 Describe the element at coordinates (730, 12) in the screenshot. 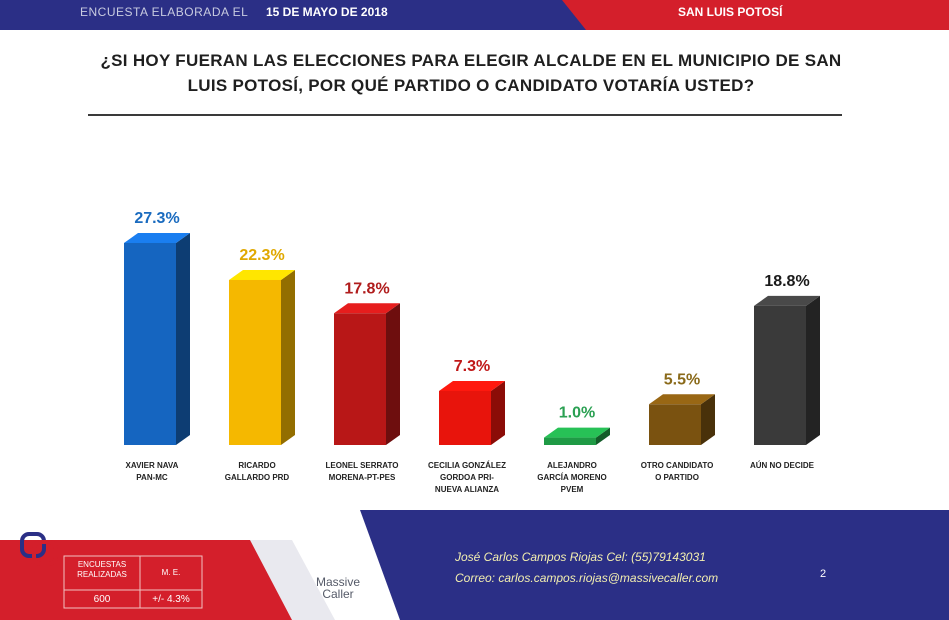

I see `region-label: SAN LUIS POTOSÍ` at that location.